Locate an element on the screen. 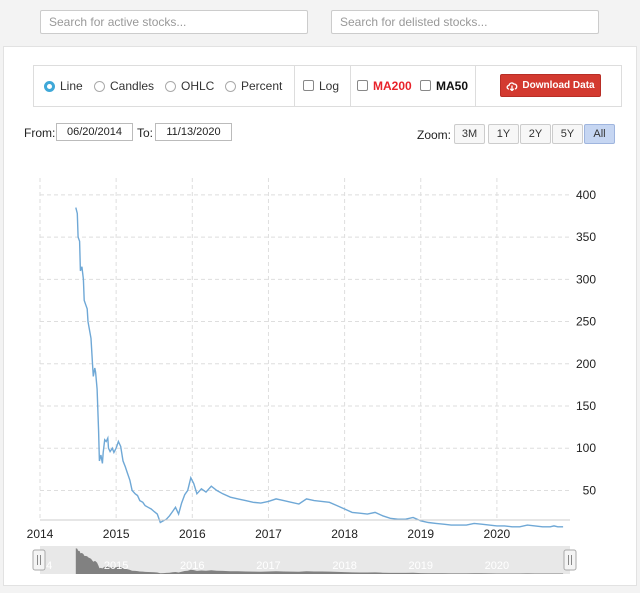 Image resolution: width=640 pixels, height=593 pixels. from-label: From: is located at coordinates (40, 133).